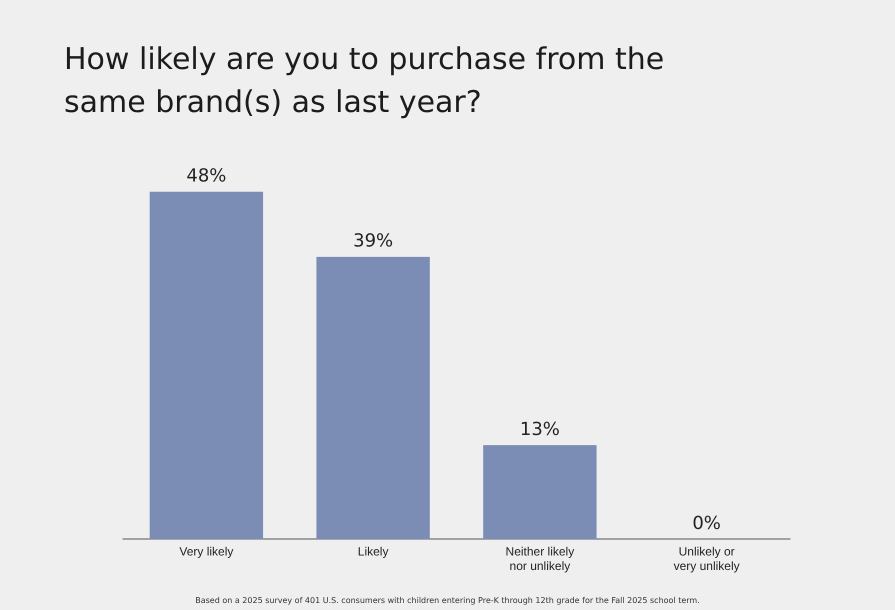  What do you see at coordinates (540, 559) in the screenshot?
I see `x-tick-label: Neither likely nor unlikely` at bounding box center [540, 559].